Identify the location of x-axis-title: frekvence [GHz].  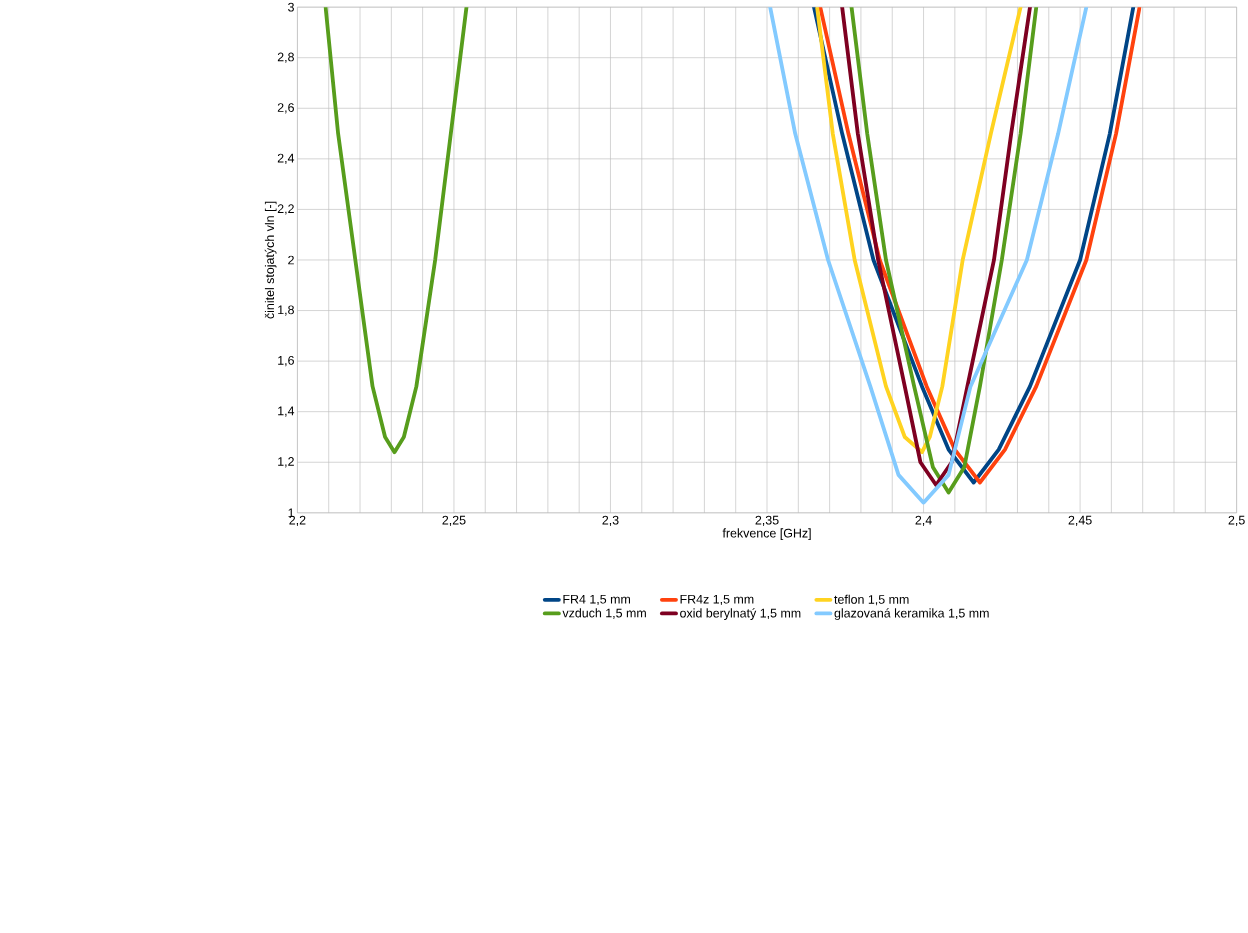
(766, 534).